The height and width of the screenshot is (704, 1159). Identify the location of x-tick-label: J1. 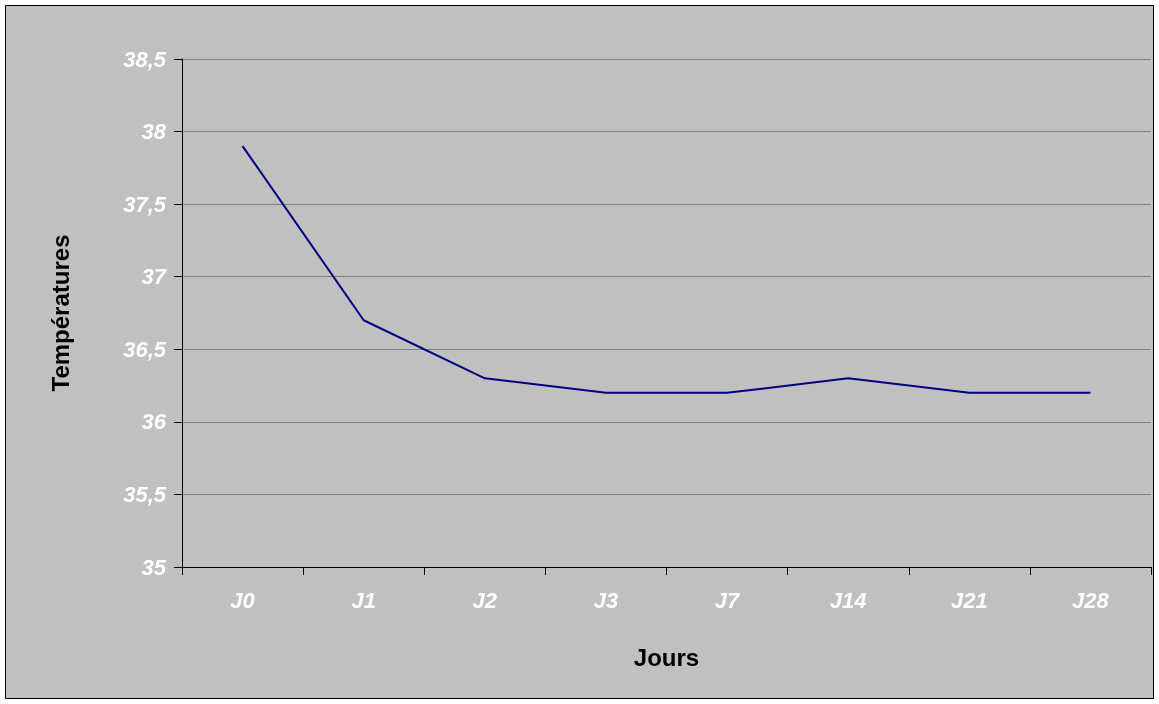
(363, 600).